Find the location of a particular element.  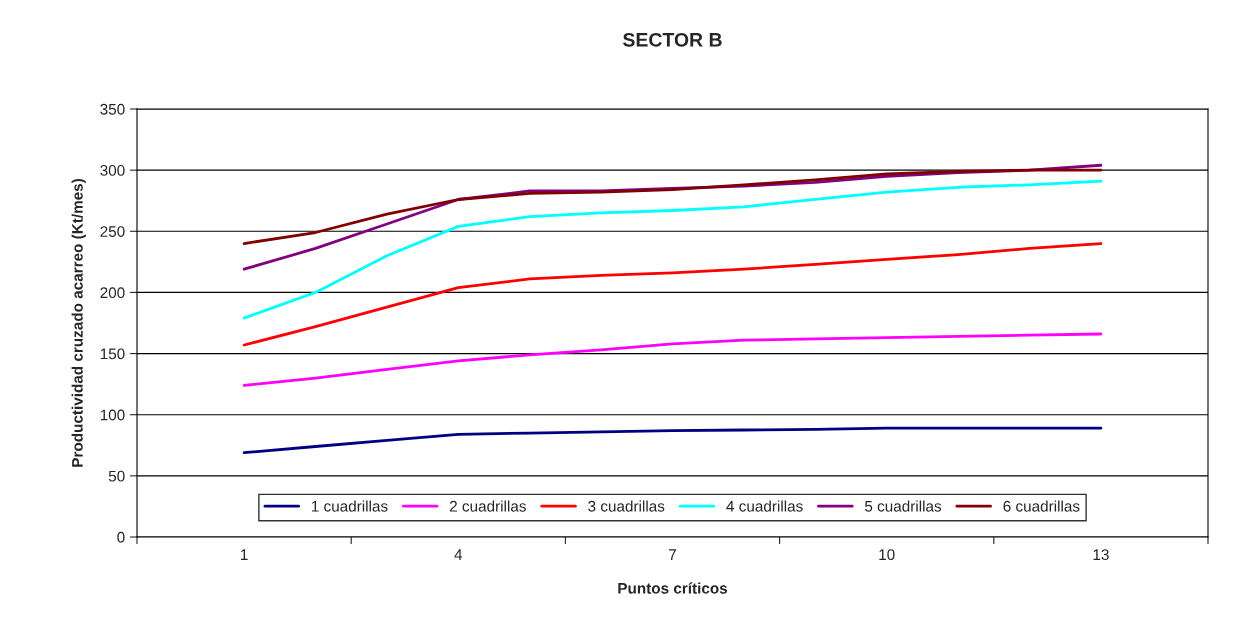

legend-label: 6 cuadrillas is located at coordinates (1041, 506).